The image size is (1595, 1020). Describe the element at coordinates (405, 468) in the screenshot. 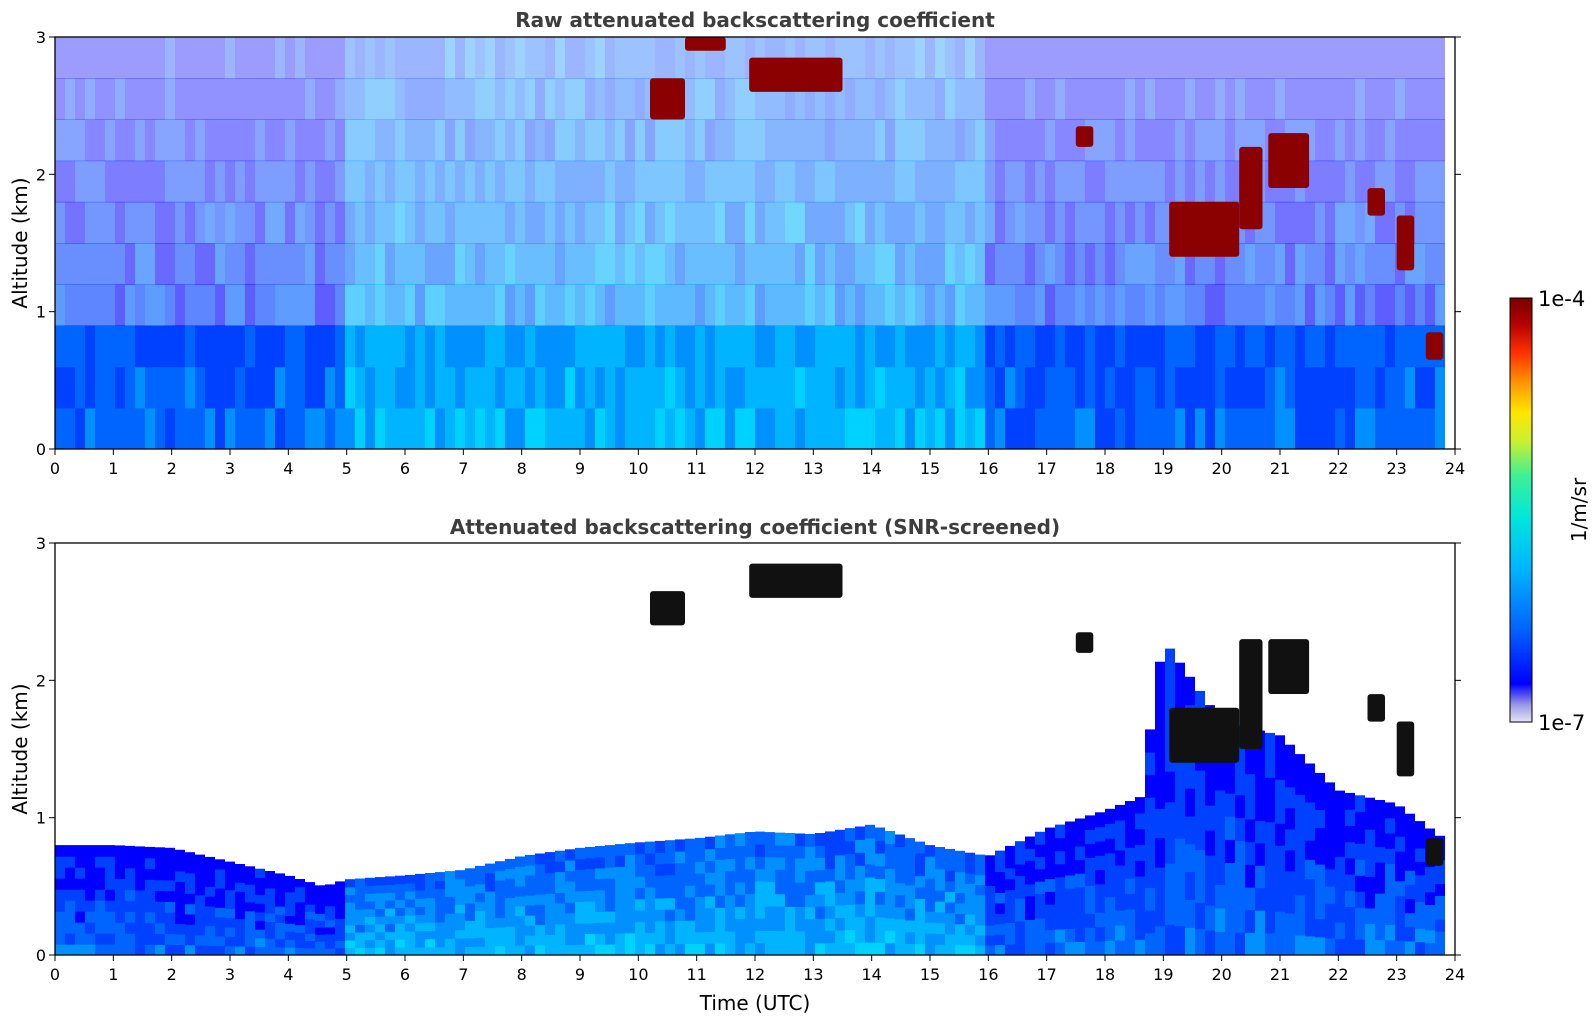

I see `x-tick-label: 6` at that location.